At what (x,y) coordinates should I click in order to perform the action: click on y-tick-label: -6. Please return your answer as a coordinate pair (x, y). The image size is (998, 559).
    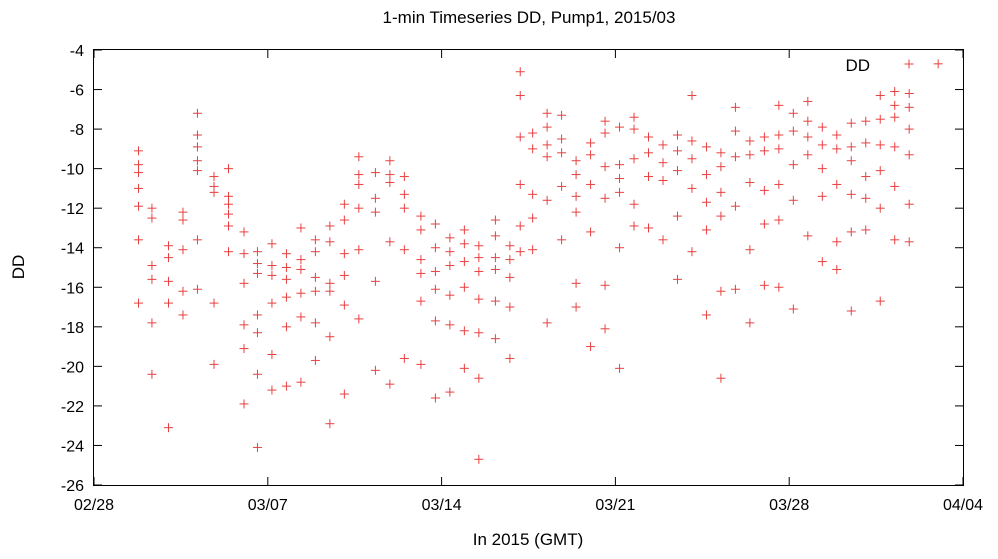
    Looking at the image, I should click on (77, 91).